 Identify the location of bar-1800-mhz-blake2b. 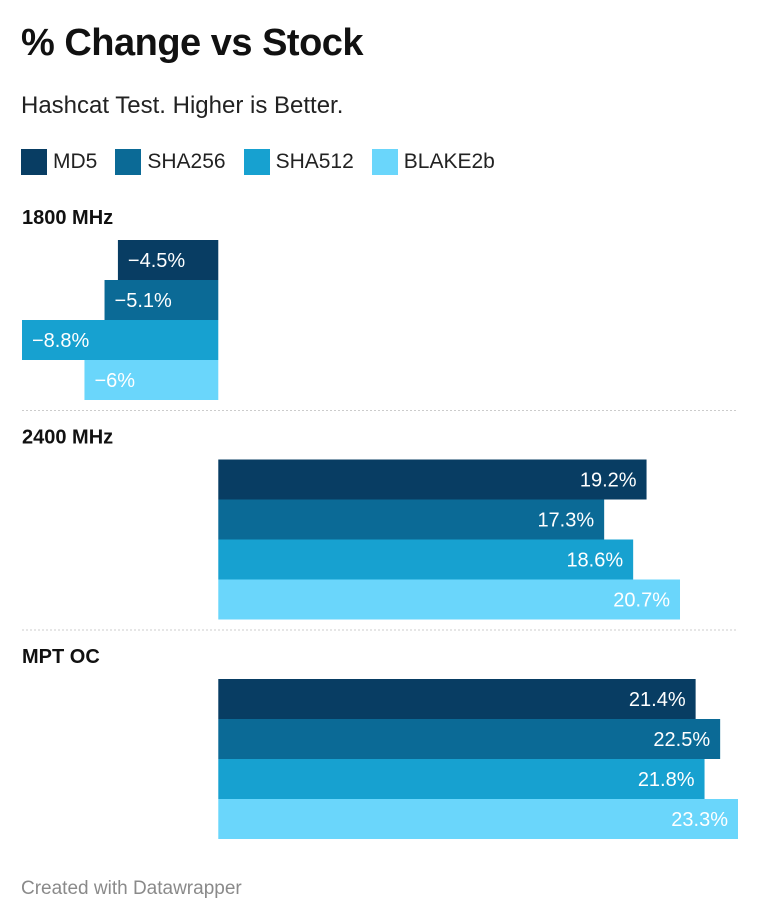
(151, 380).